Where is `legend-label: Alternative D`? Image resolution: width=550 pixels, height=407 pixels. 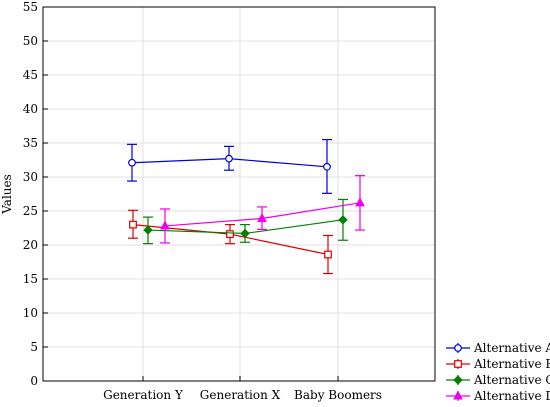
legend-label: Alternative D is located at coordinates (511, 396).